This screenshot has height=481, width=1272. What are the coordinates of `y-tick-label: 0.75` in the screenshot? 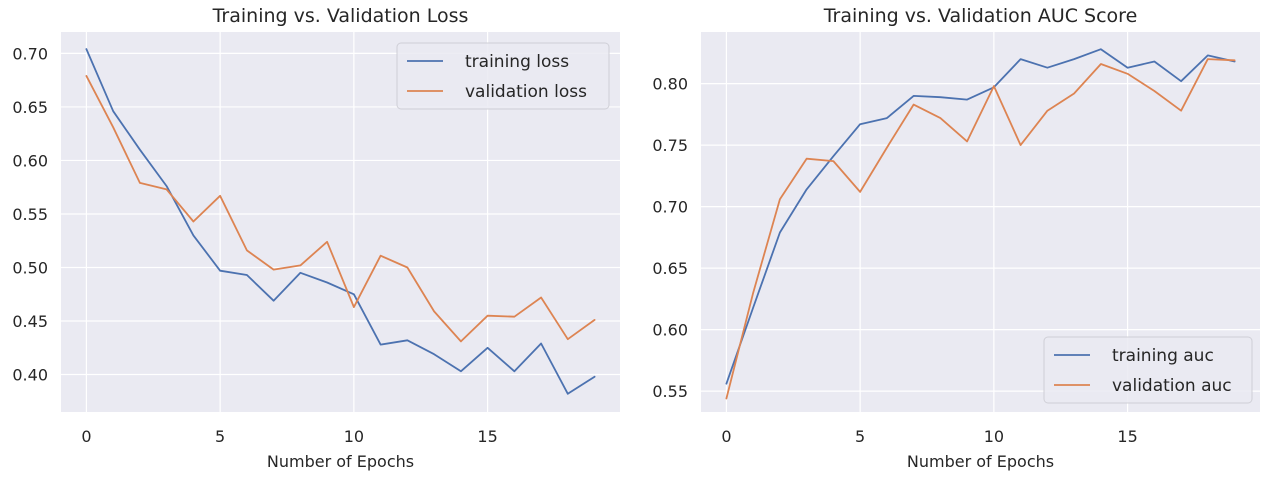 It's located at (670, 145).